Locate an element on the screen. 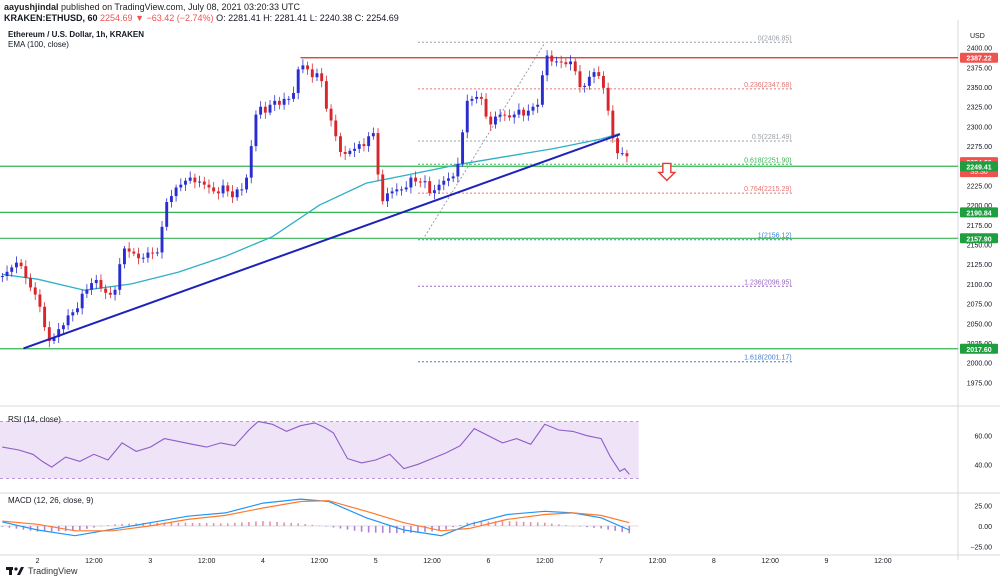 This screenshot has width=1000, height=582. price-tag-value: 2017.60 is located at coordinates (978, 350).